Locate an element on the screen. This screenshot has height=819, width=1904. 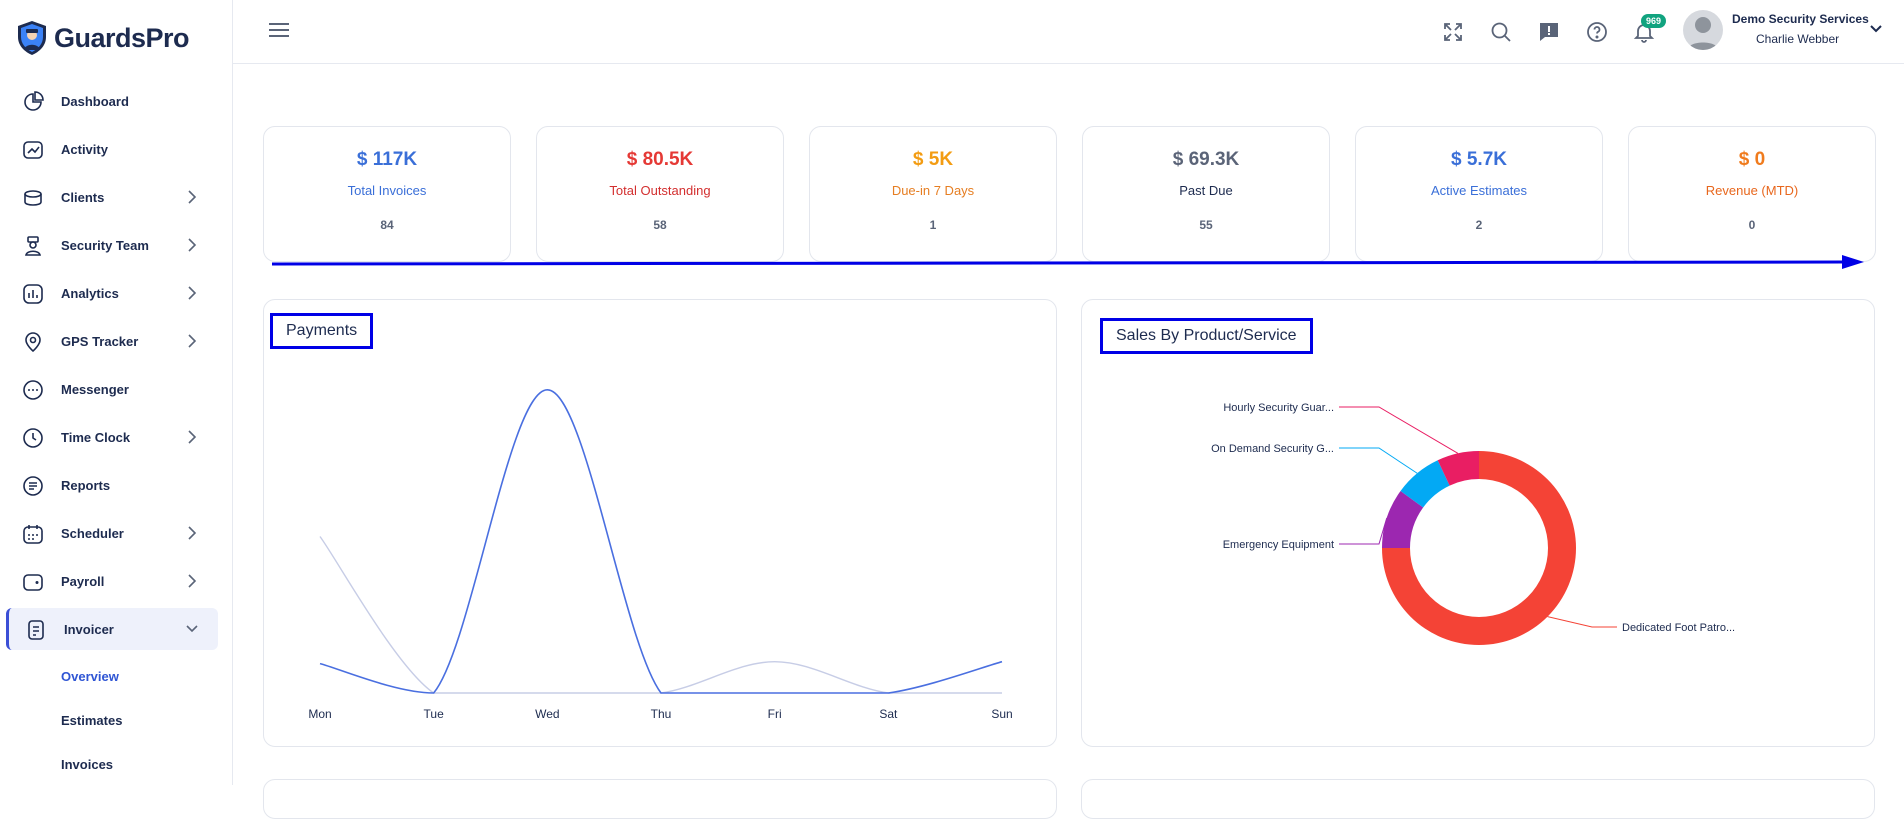
stat-label: Active Estimates is located at coordinates (1479, 190).